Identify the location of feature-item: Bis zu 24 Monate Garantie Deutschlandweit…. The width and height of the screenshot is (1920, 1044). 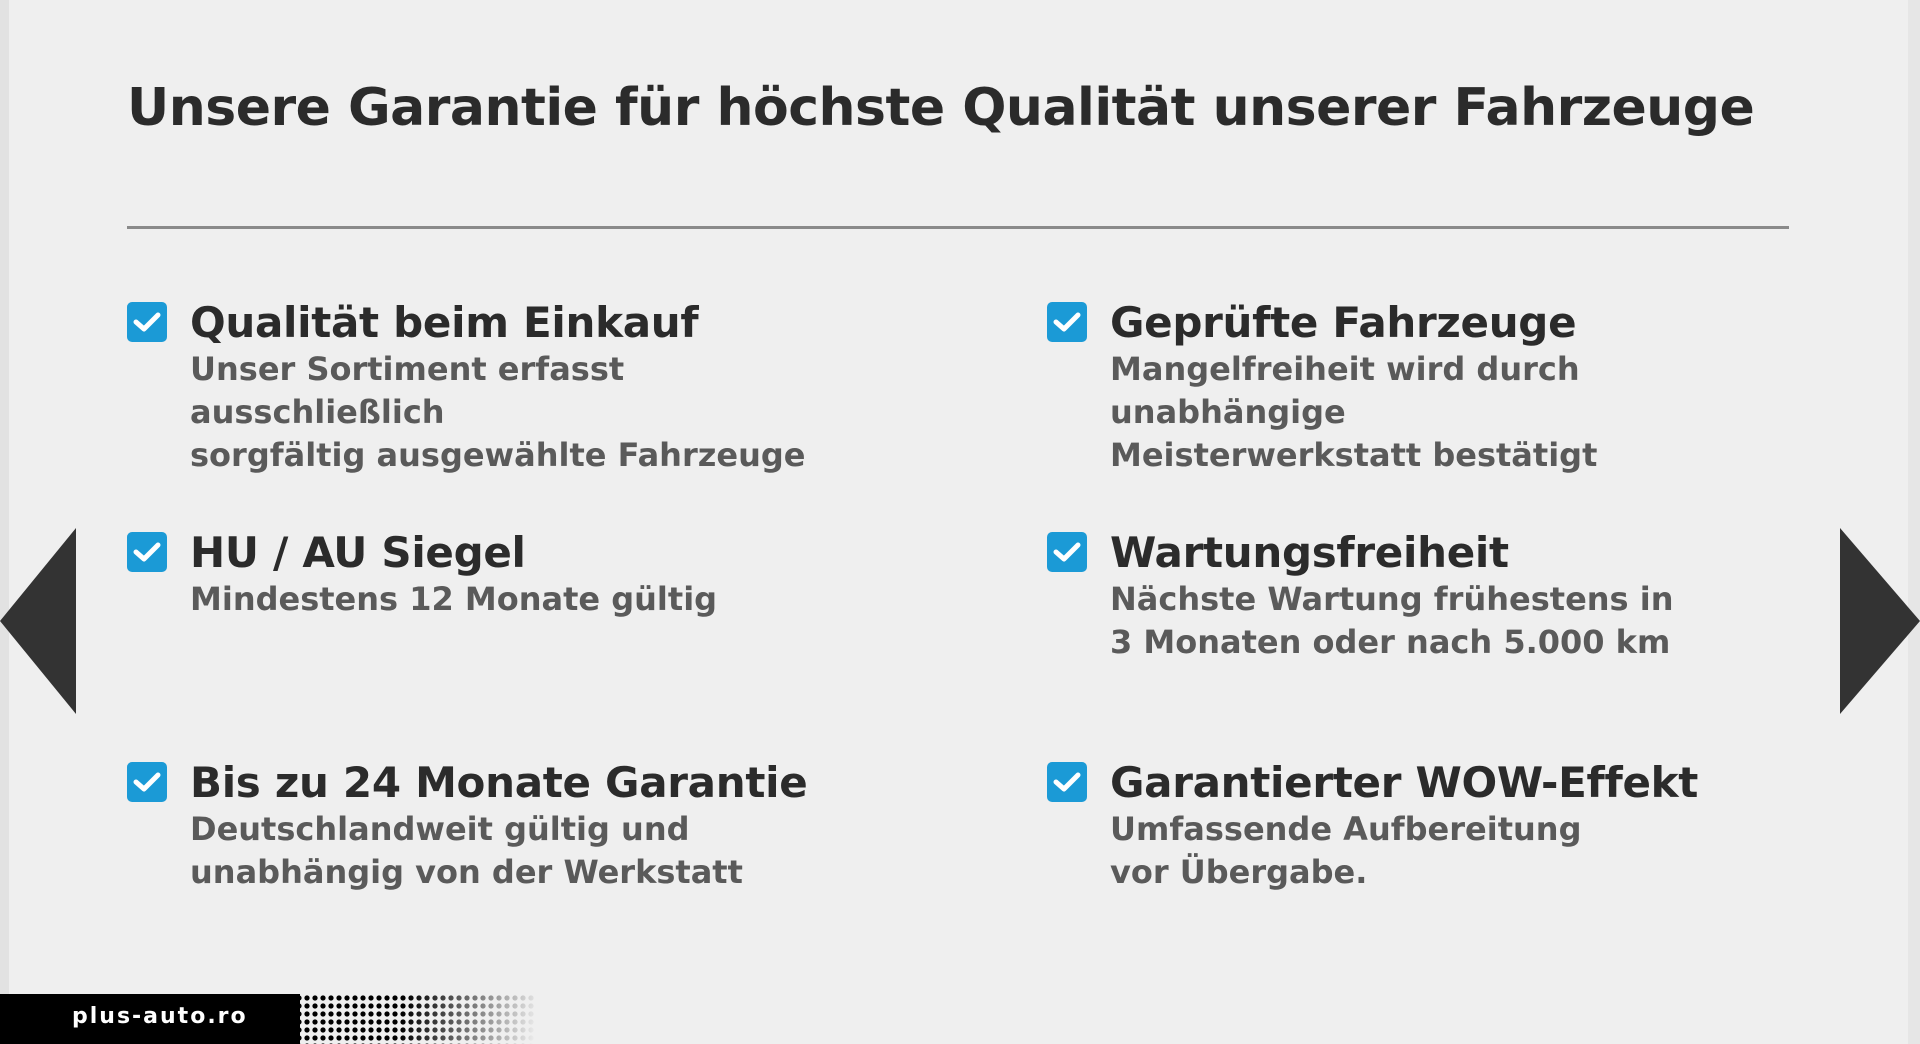
(507, 826).